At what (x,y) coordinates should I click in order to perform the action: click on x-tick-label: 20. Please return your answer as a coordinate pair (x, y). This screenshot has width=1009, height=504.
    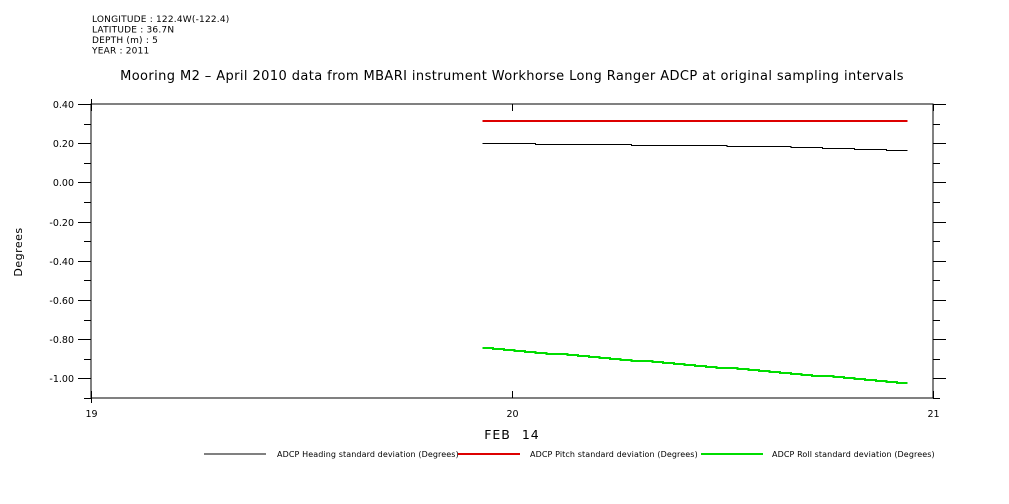
    Looking at the image, I should click on (512, 414).